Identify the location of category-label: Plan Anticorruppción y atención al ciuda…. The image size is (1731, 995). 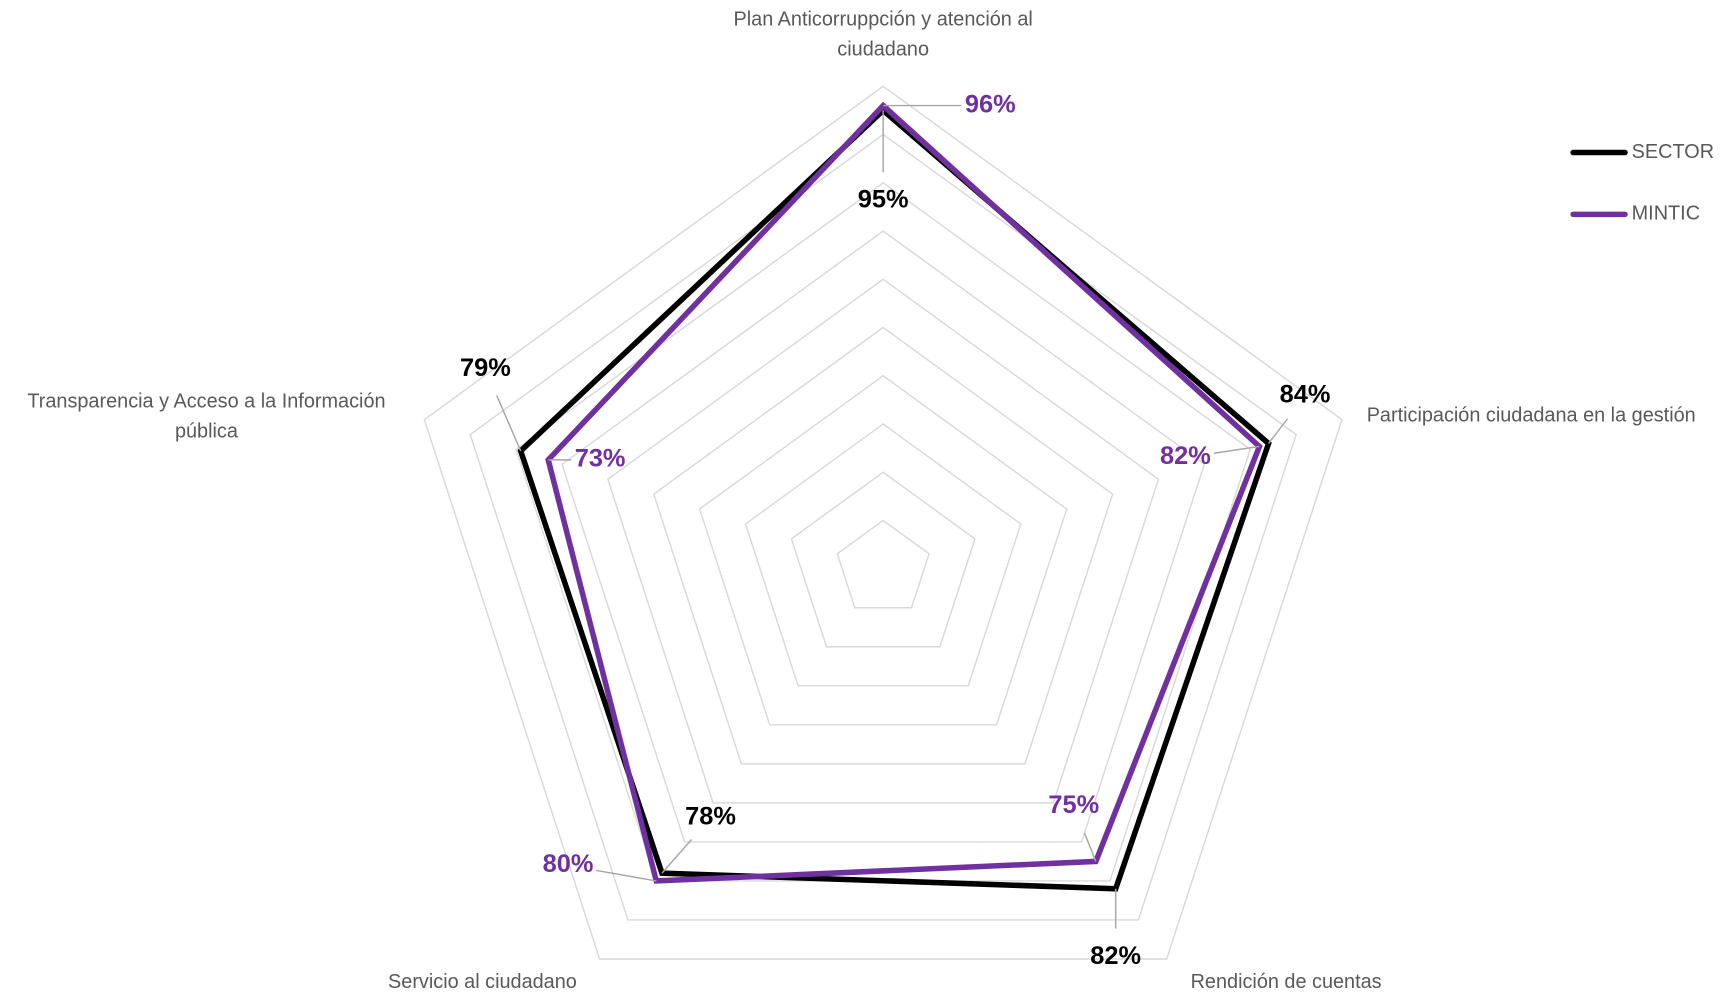
(883, 33).